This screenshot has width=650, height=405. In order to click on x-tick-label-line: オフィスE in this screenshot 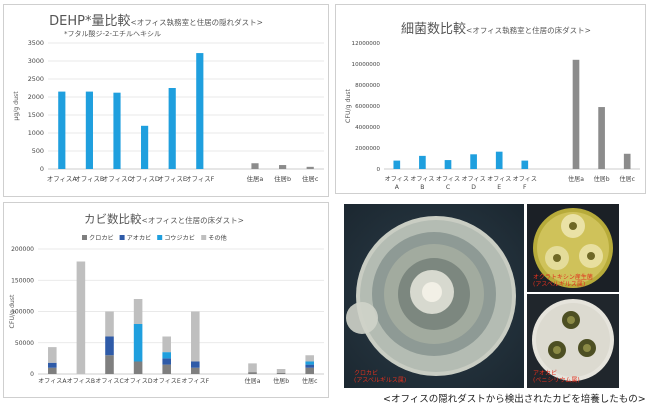, I will do `click(171, 179)`.